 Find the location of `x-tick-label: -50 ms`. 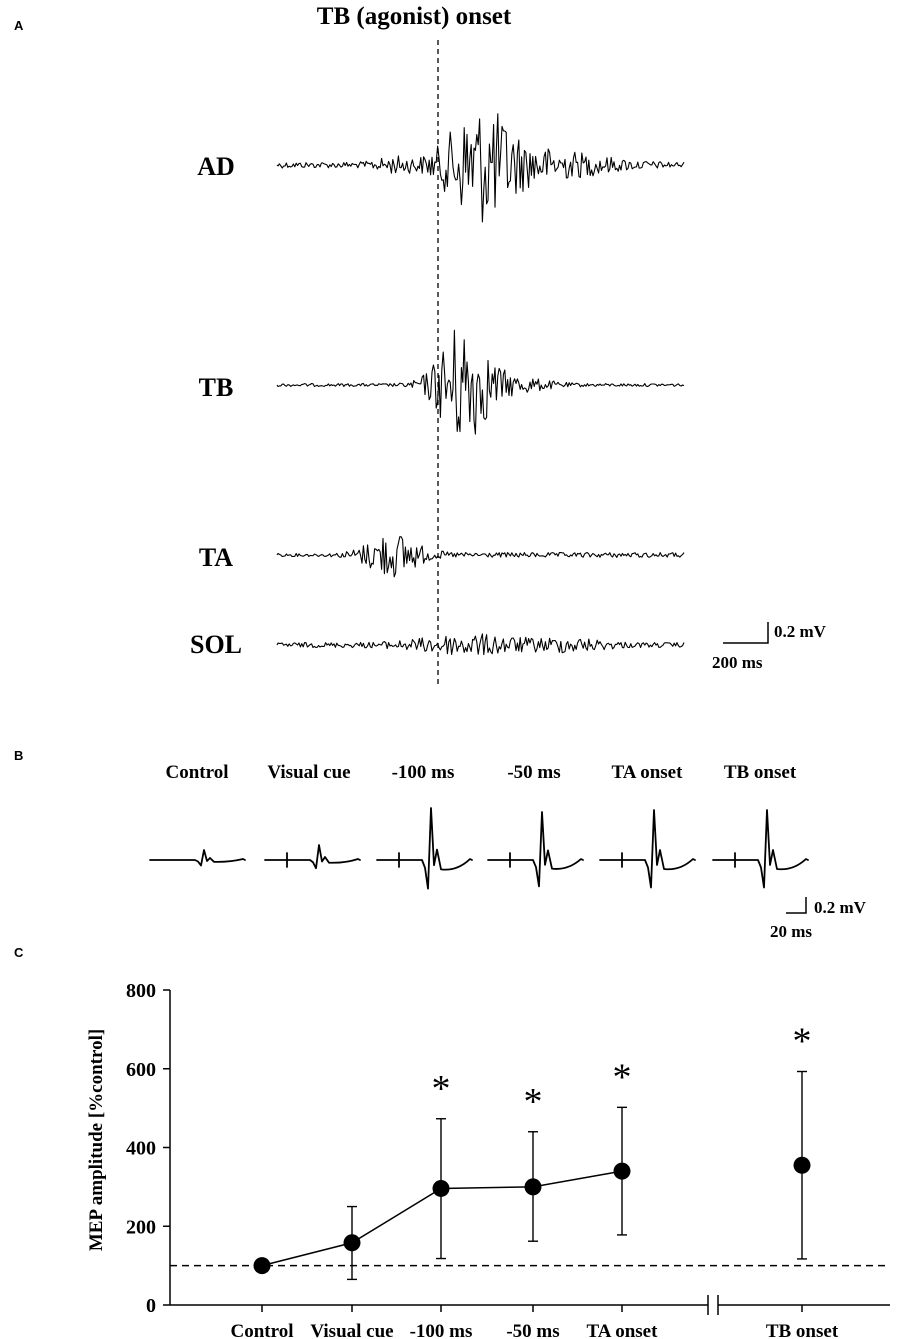

x-tick-label: -50 ms is located at coordinates (532, 1330).